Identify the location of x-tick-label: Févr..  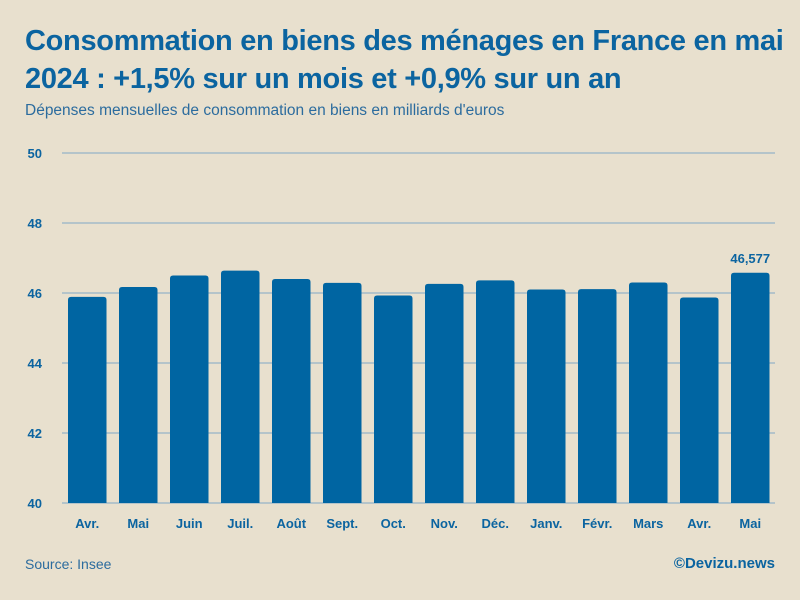
(597, 523).